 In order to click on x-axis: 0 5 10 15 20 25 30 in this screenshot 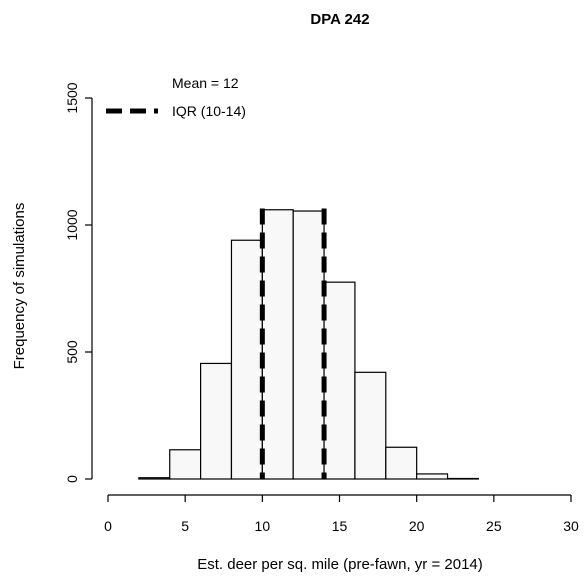, I will do `click(341, 514)`.